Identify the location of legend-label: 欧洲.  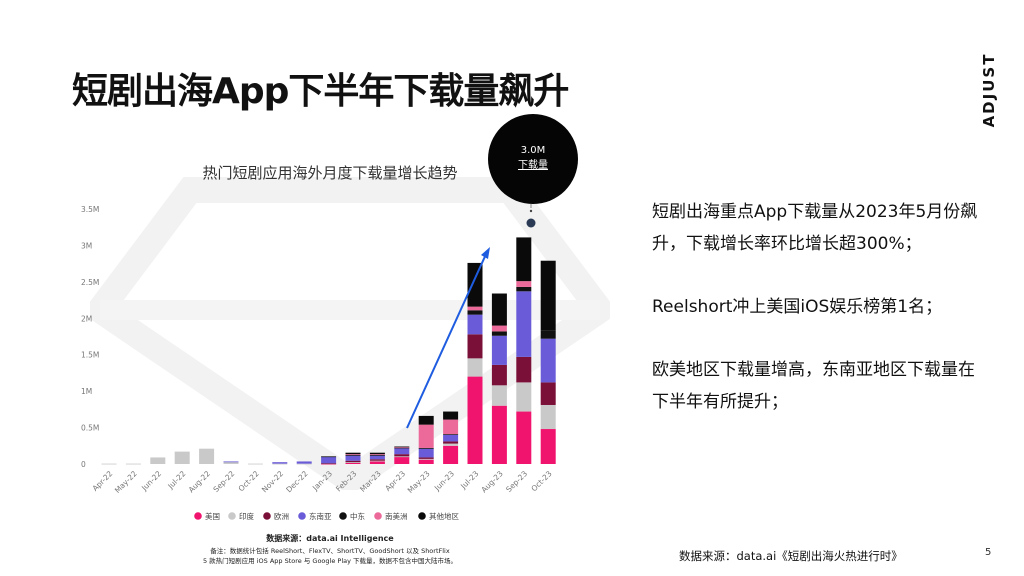
(281, 516).